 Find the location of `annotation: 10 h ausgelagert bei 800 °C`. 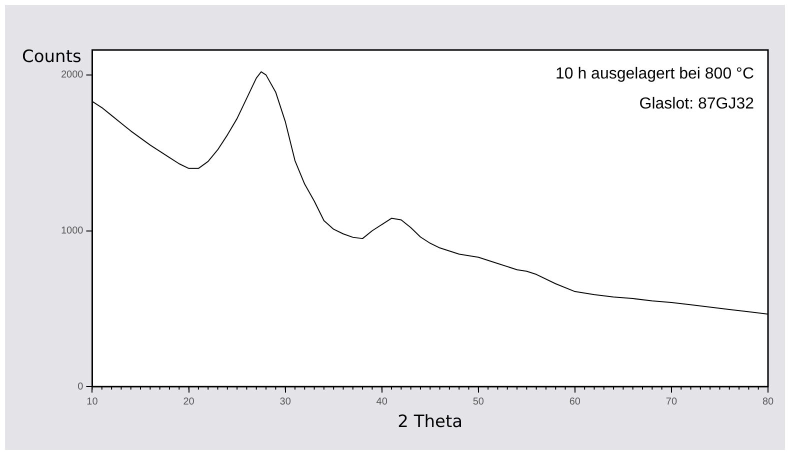

annotation: 10 h ausgelagert bei 800 °C is located at coordinates (654, 73).